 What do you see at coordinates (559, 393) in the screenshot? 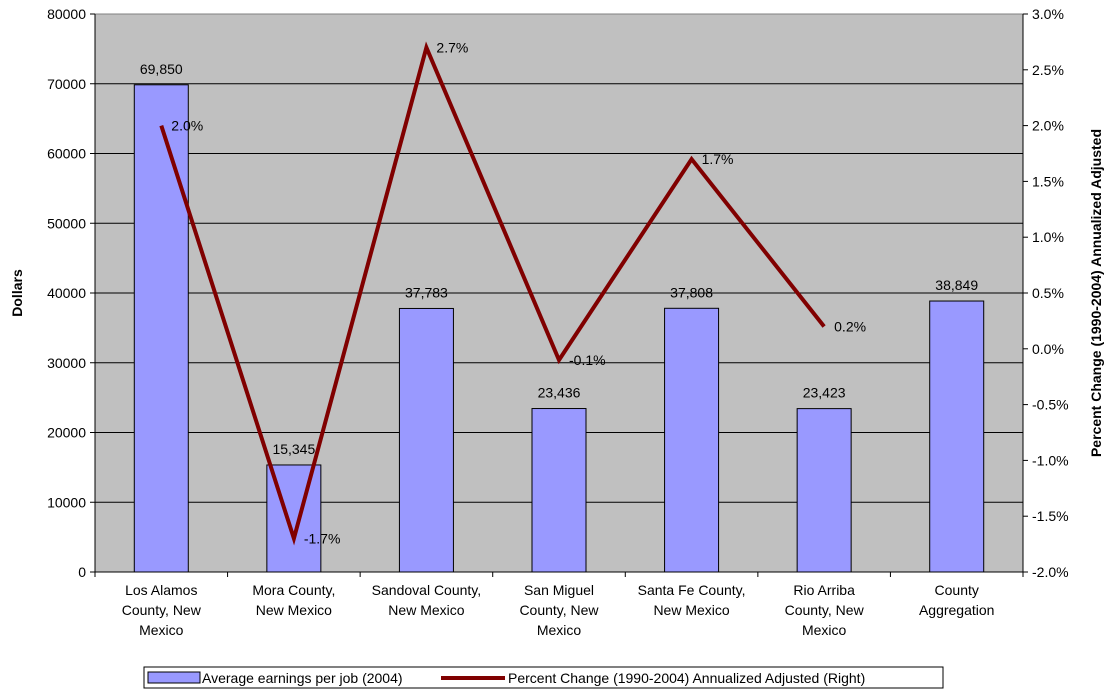
I see `bar-value-label: 23,436` at bounding box center [559, 393].